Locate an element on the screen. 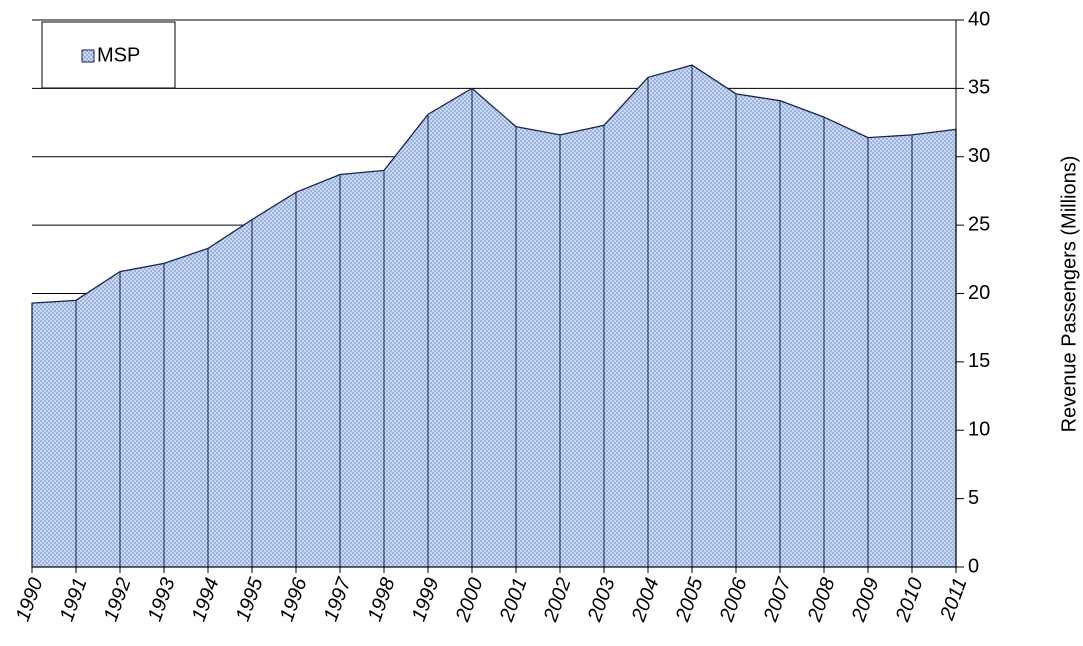 This screenshot has height=646, width=1083. y-tick-label: 35 is located at coordinates (979, 88).